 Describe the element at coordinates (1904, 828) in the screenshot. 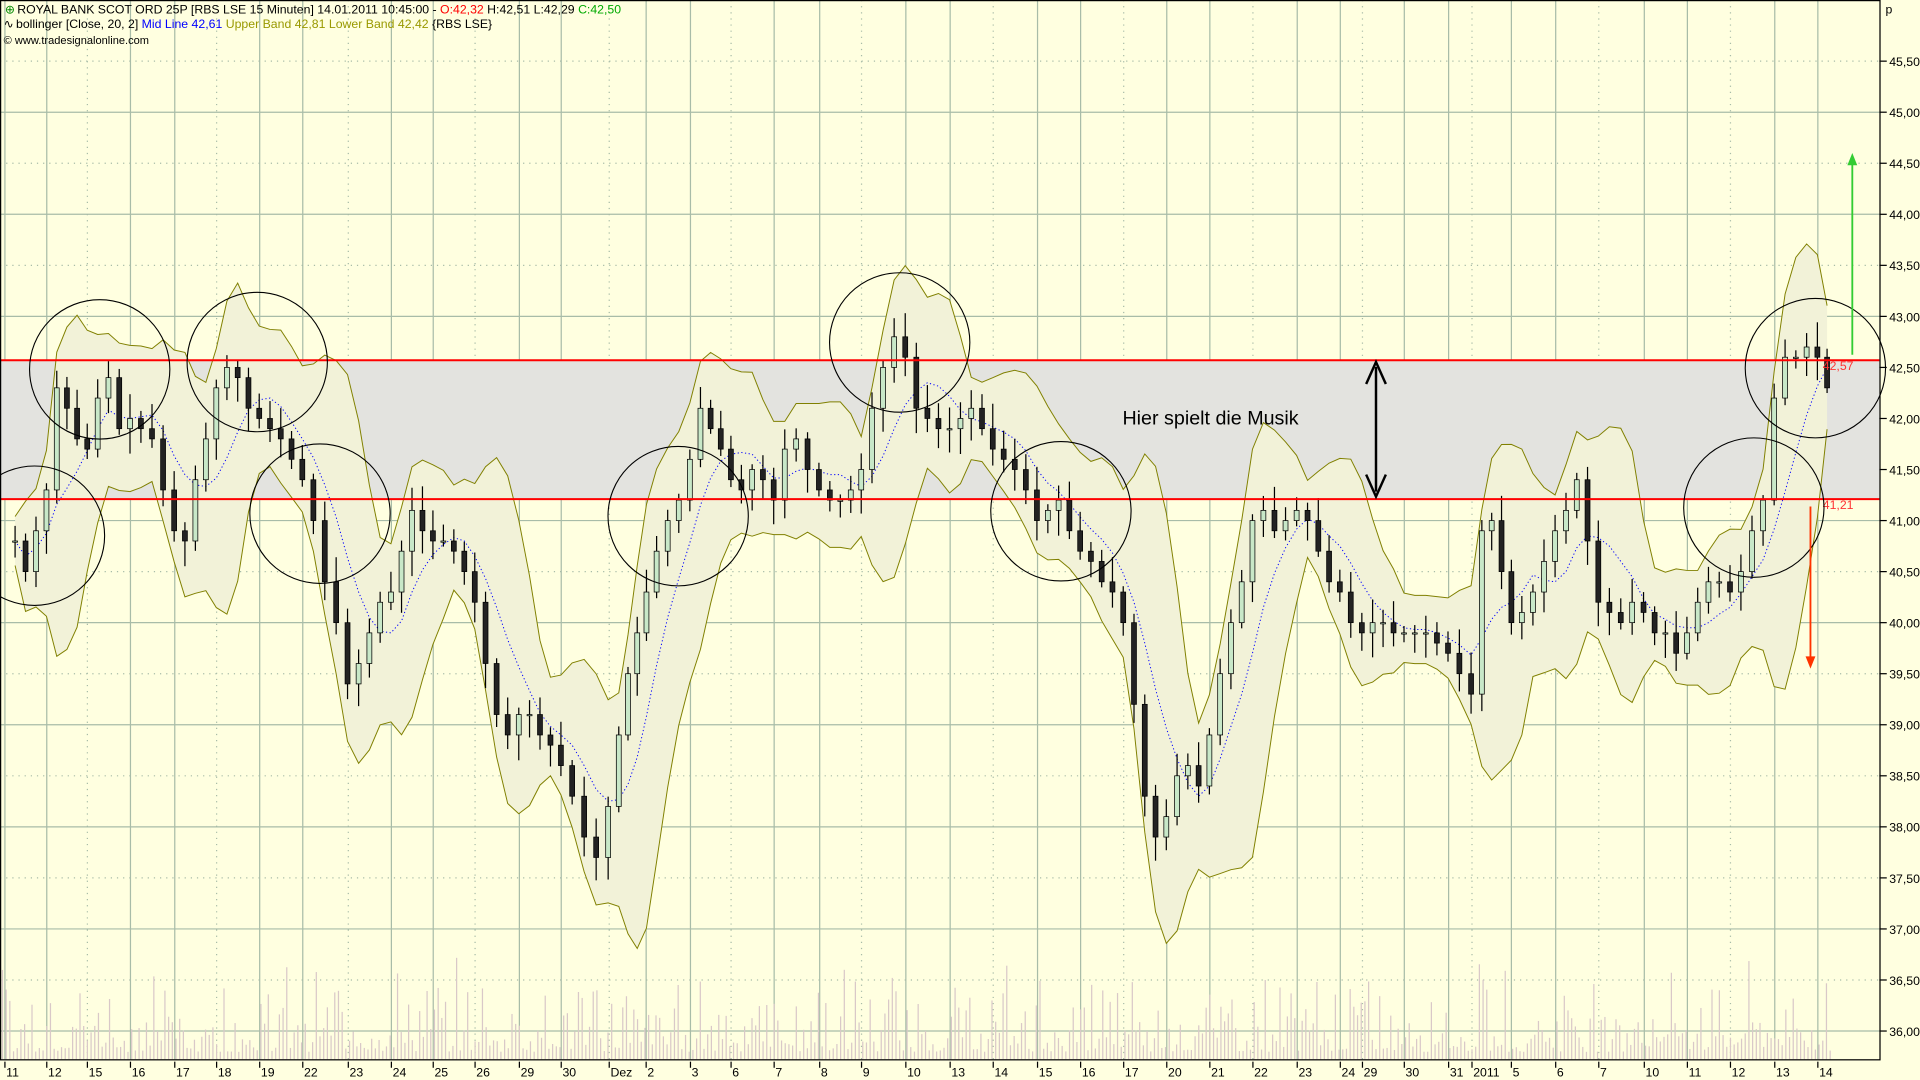

I see `y-tick-label: 38,00` at that location.